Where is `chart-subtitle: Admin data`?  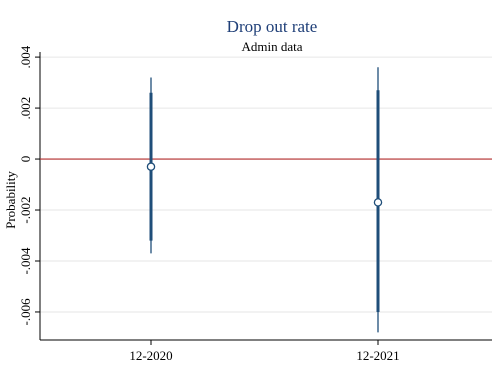 chart-subtitle: Admin data is located at coordinates (271, 46).